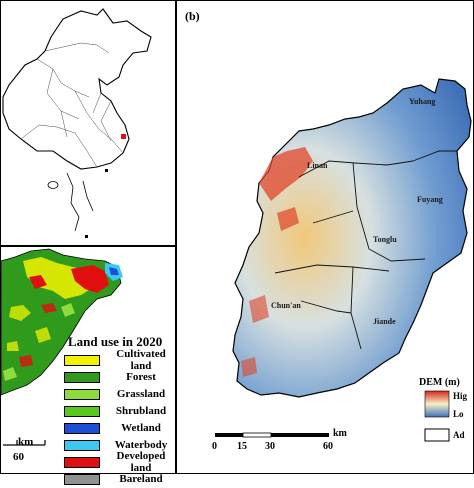 This screenshot has width=474, height=488. I want to click on china-boundary, so click(77, 89).